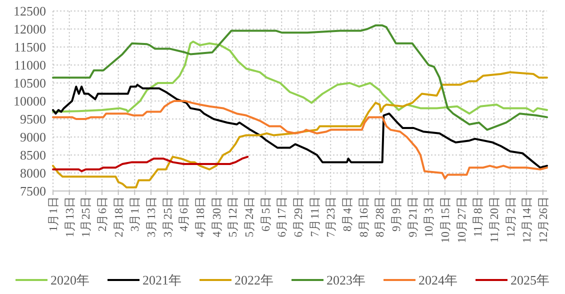 This screenshot has width=565, height=294. Describe the element at coordinates (511, 217) in the screenshot. I see `x-tick-label: 12月2日` at that location.